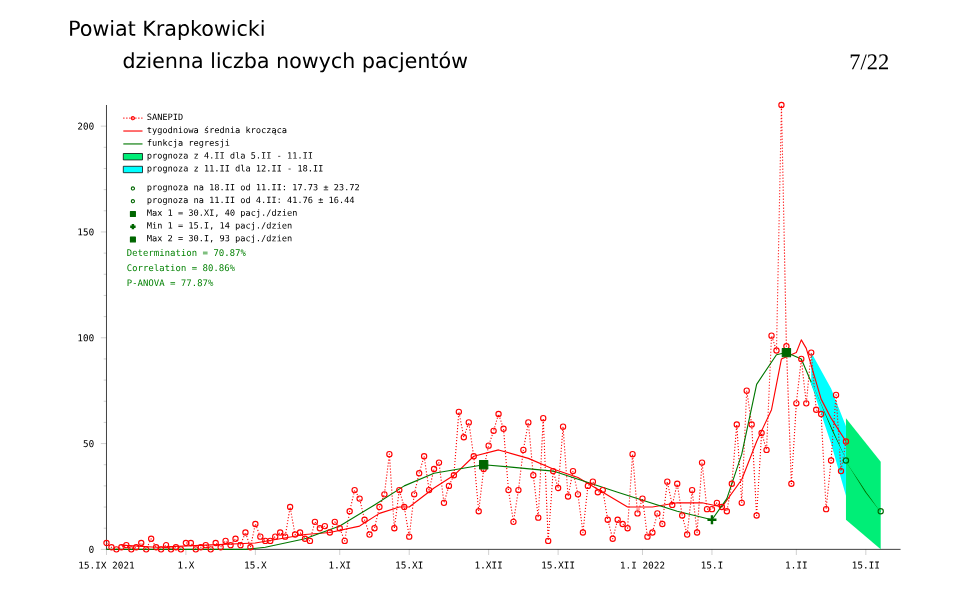 The image size is (954, 616). Describe the element at coordinates (869, 61) in the screenshot. I see `text: 7/22` at that location.